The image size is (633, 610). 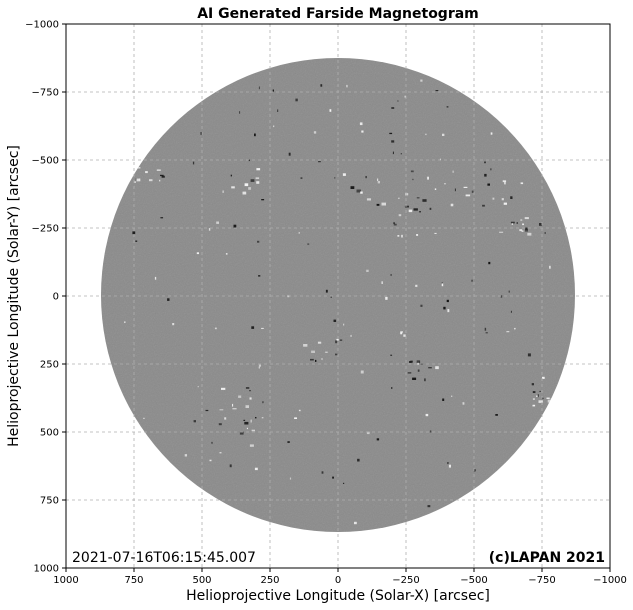 I want to click on x-tick-label: −500, so click(x=473, y=580).